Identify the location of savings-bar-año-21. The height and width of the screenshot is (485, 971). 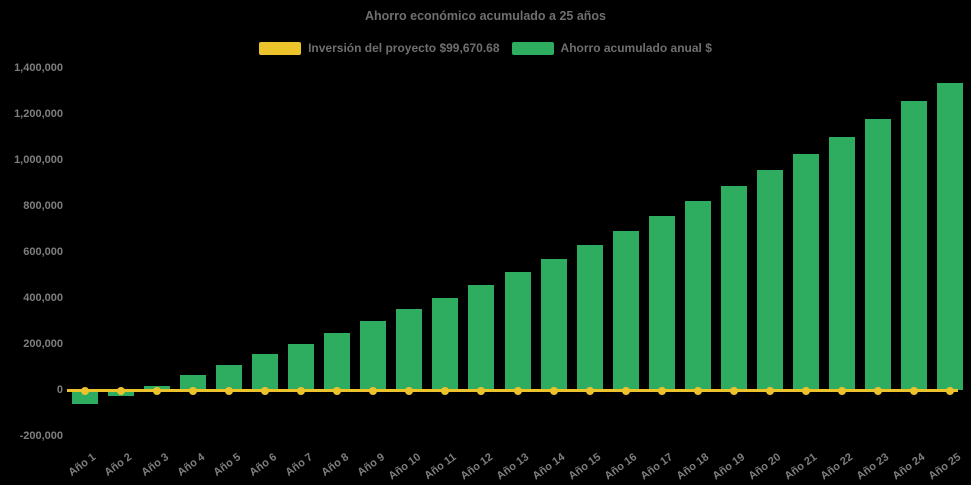
(805, 271).